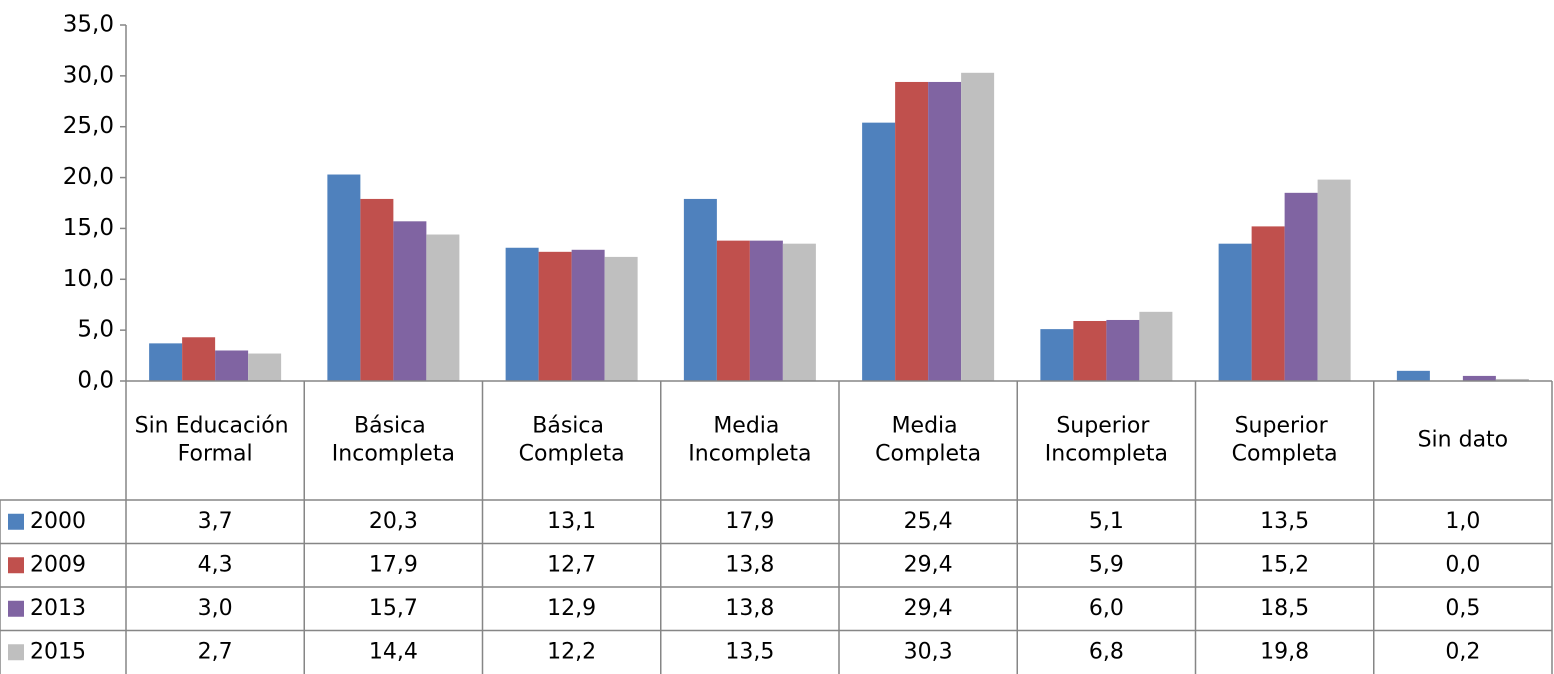 The width and height of the screenshot is (1554, 674). Describe the element at coordinates (1106, 521) in the screenshot. I see `table-cell: 5,1` at that location.